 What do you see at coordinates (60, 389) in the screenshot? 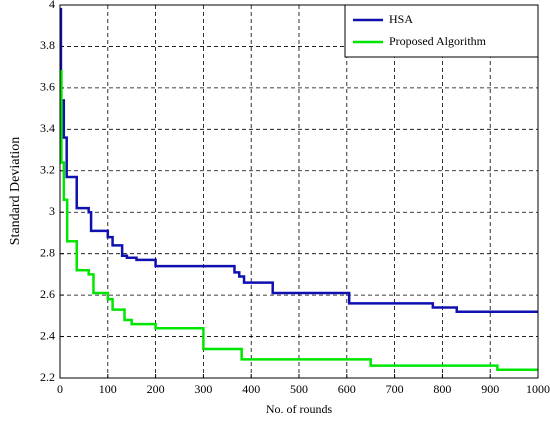
I see `x-tick-label: 0` at bounding box center [60, 389].